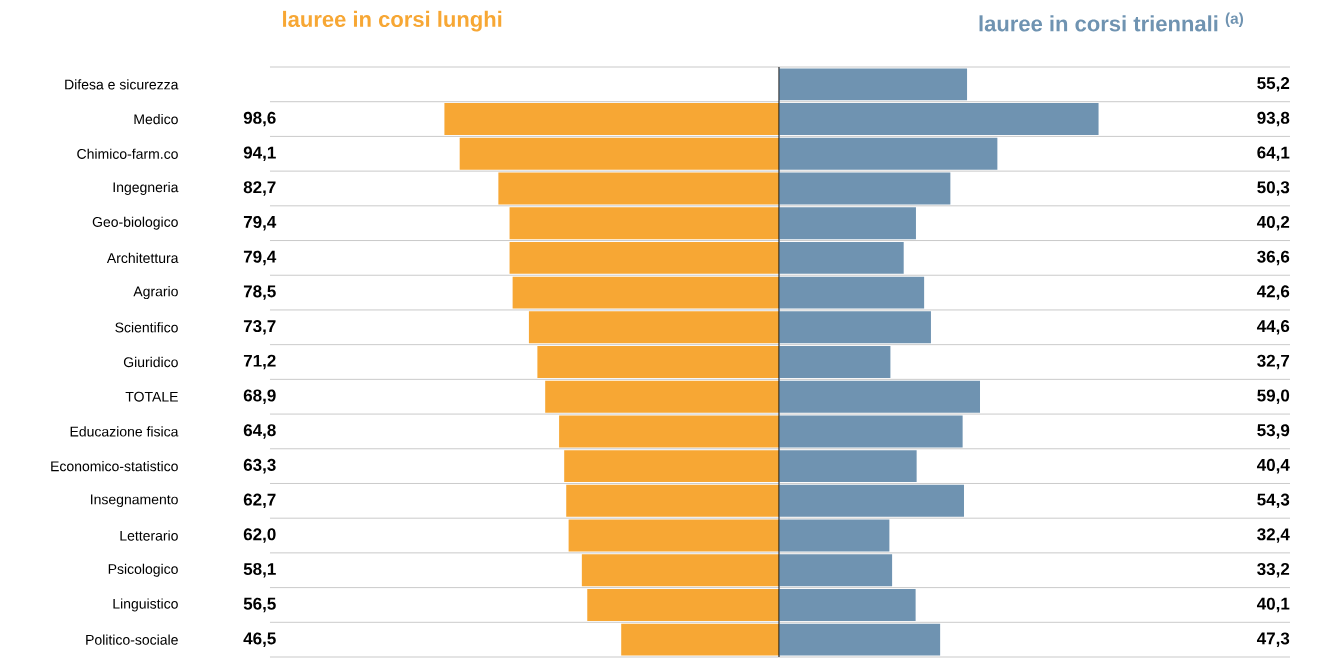 The height and width of the screenshot is (662, 1322). I want to click on y-tick-label: Psicologico, so click(143, 570).